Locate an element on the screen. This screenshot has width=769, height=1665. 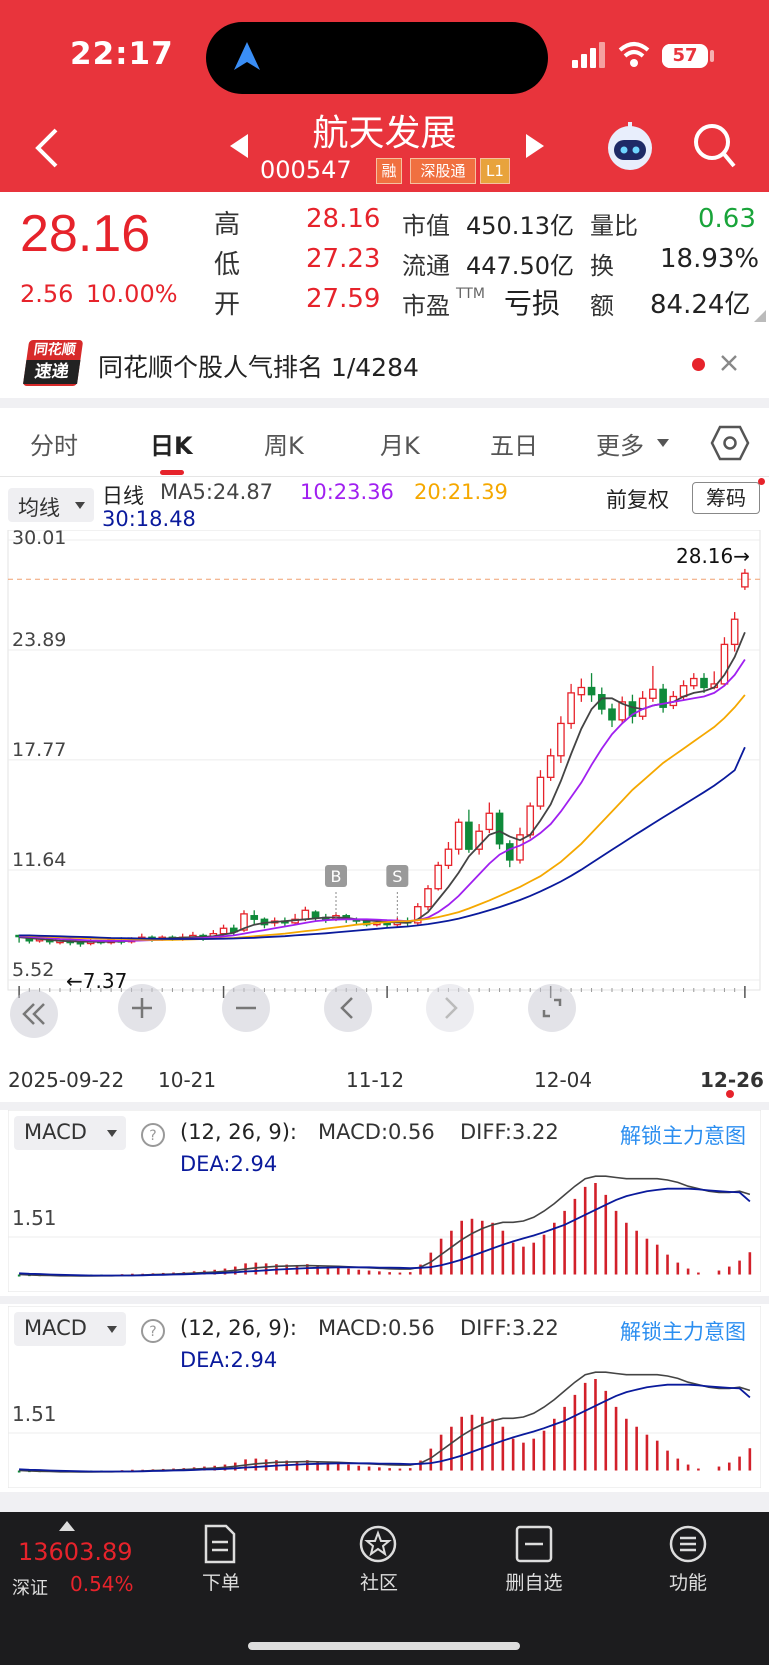
order-icon is located at coordinates (220, 1544).